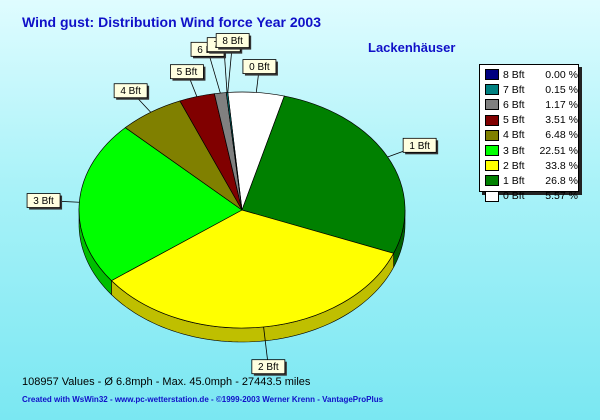  Describe the element at coordinates (561, 165) in the screenshot. I see `legend-value: 33.8 %` at that location.